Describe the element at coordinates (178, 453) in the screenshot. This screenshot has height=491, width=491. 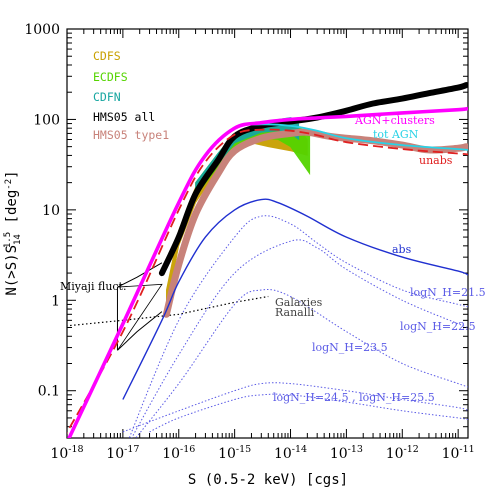
I see `x-tick-label: 10-16` at that location.